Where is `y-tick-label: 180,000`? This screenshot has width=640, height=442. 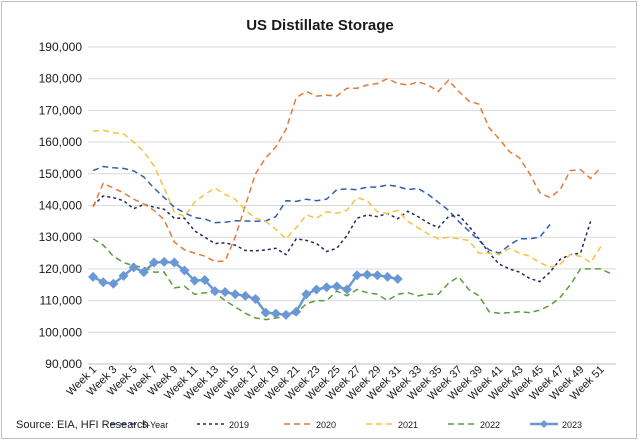 y-tick-label: 180,000 is located at coordinates (61, 79).